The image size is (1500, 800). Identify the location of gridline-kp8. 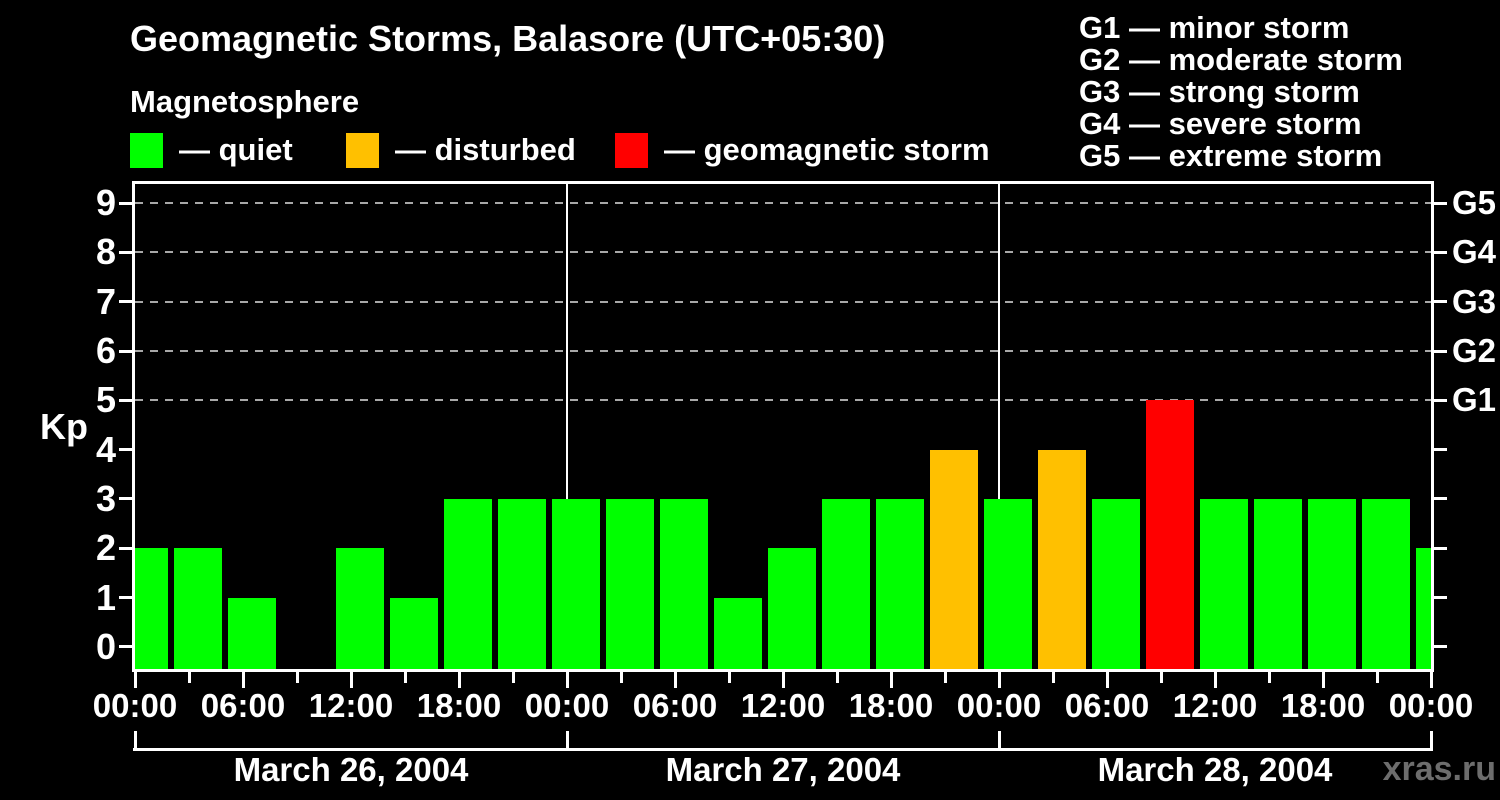
(783, 252).